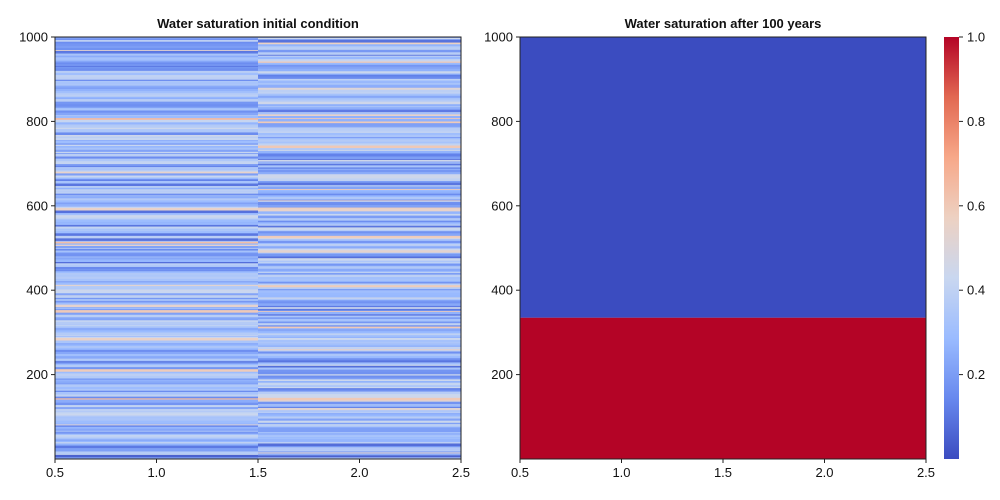  Describe the element at coordinates (502, 205) in the screenshot. I see `y-tick-label: 600` at that location.